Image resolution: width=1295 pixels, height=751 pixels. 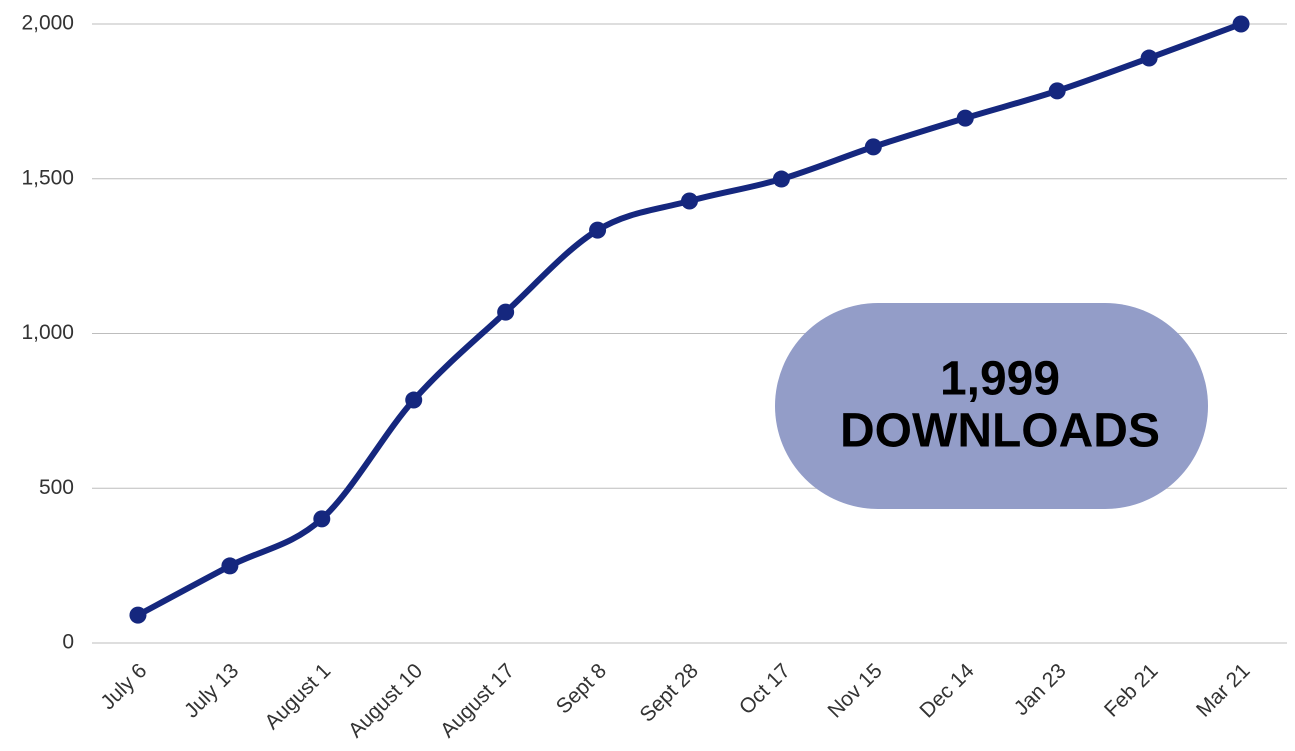 What do you see at coordinates (211, 690) in the screenshot?
I see `x-tick-label: July 13` at bounding box center [211, 690].